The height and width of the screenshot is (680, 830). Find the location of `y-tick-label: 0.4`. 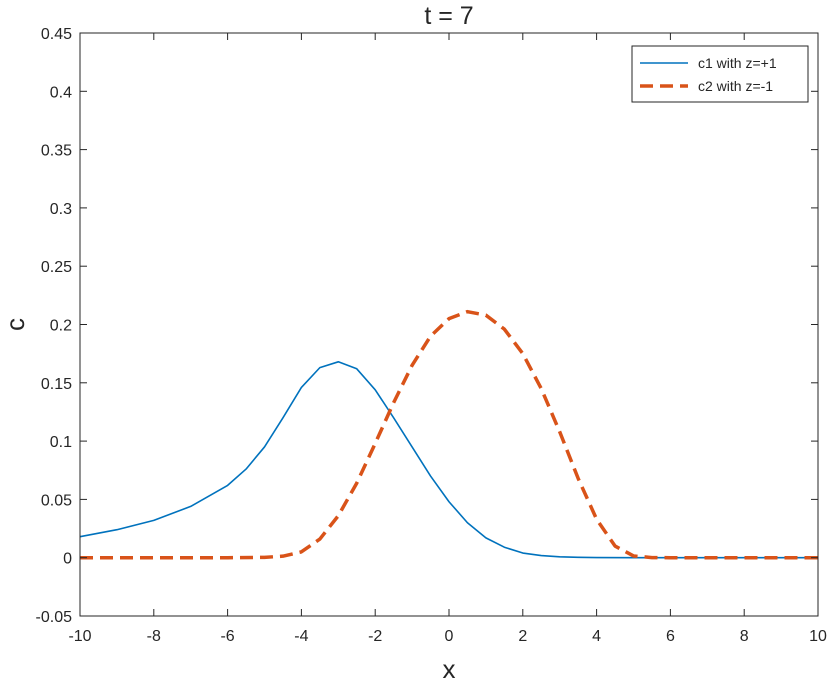

y-tick-label: 0.4 is located at coordinates (61, 92).